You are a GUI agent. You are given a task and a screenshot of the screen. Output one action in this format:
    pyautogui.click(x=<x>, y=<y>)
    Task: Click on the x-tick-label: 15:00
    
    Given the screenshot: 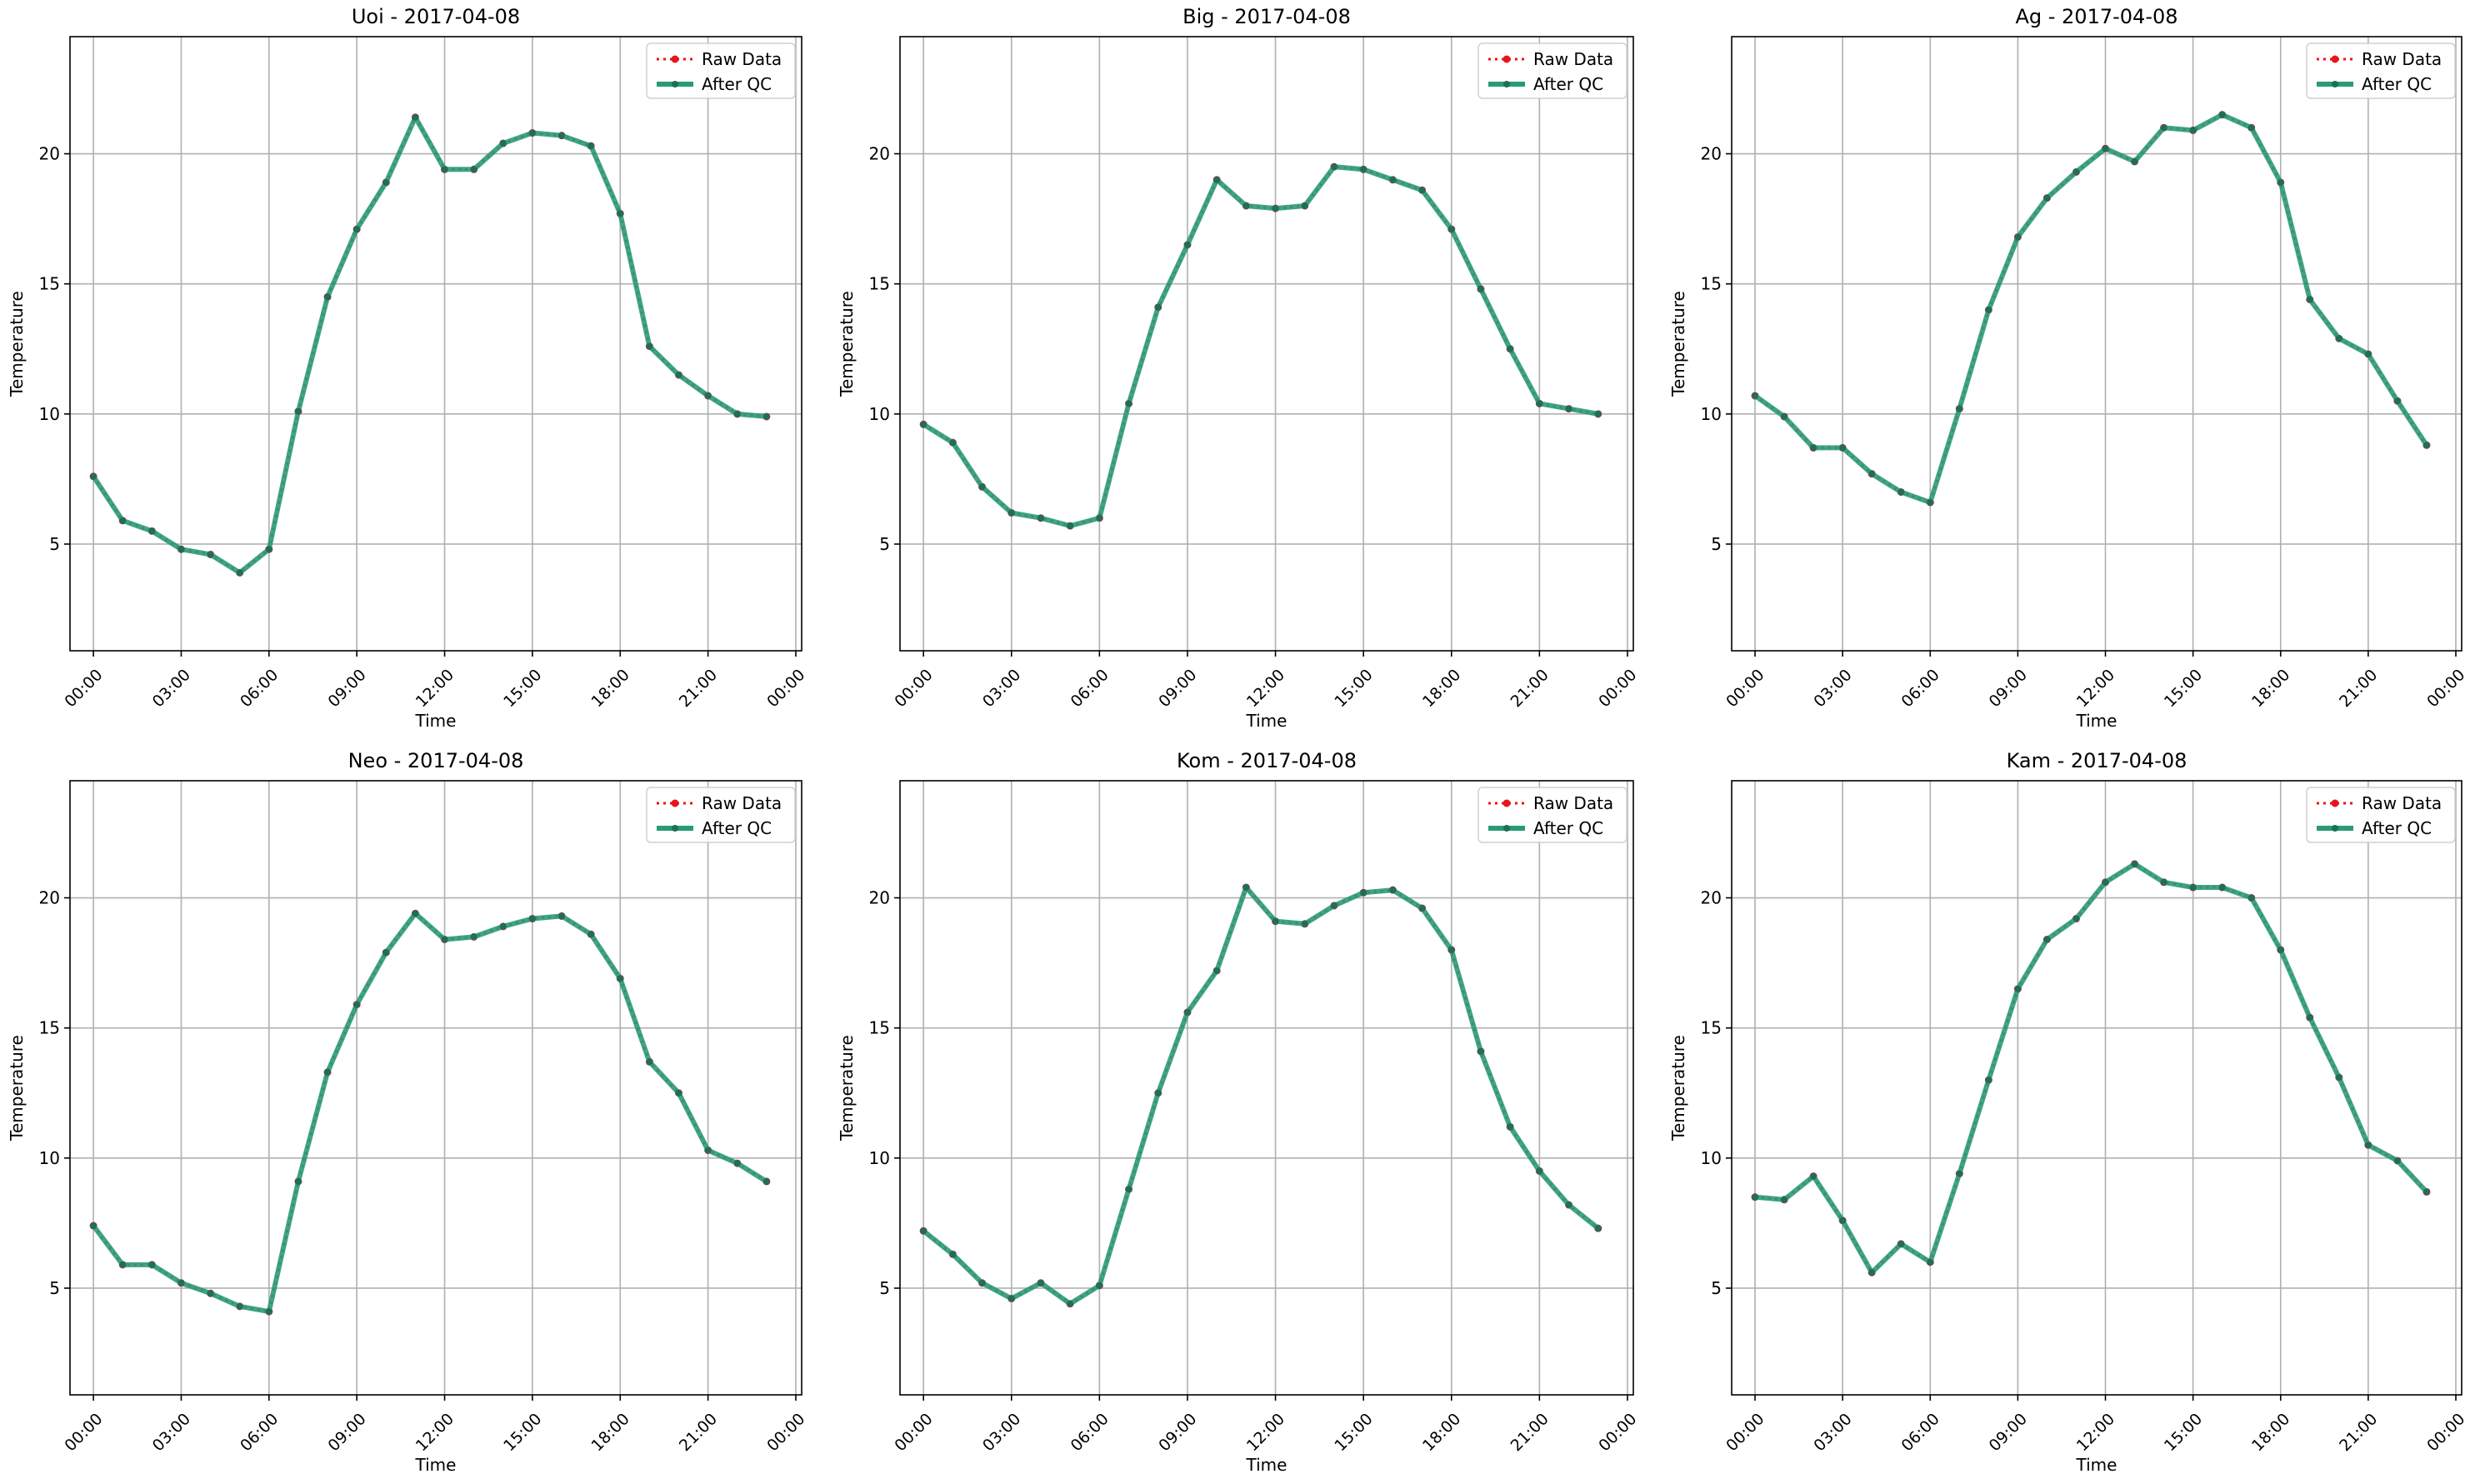 What is the action you would take?
    pyautogui.click(x=522, y=688)
    